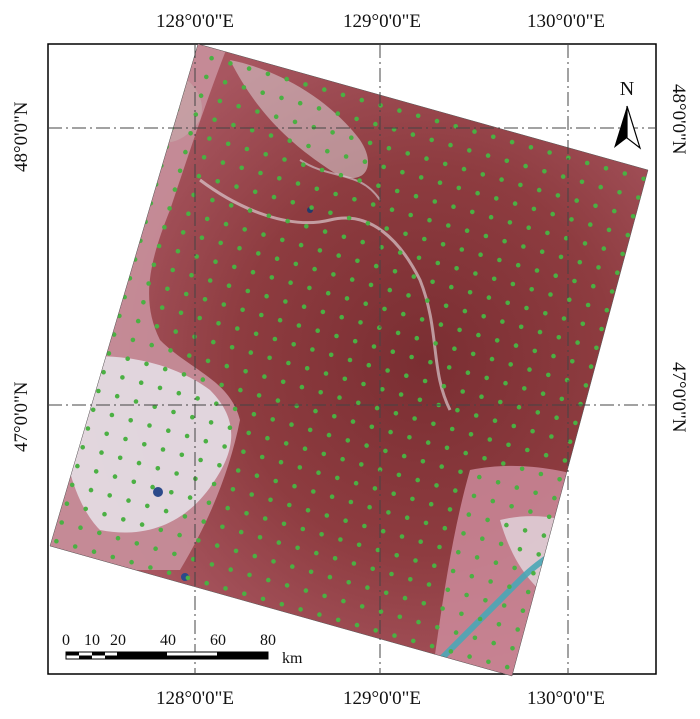 The image size is (700, 719). What do you see at coordinates (118, 640) in the screenshot?
I see `scale-tick-20: 20` at bounding box center [118, 640].